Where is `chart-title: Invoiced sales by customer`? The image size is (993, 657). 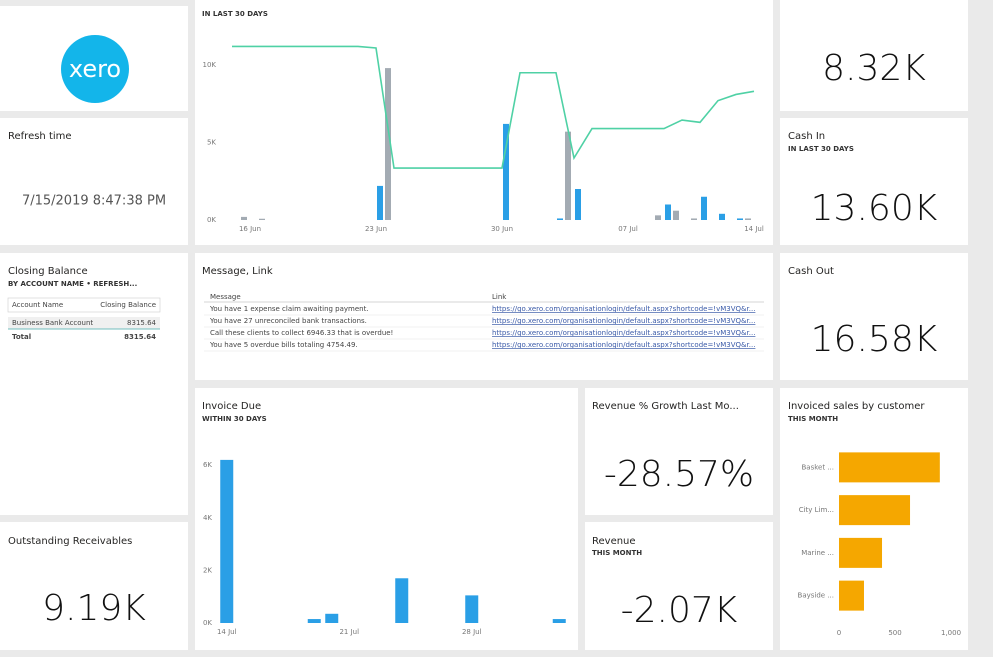
chart-title: Invoiced sales by customer is located at coordinates (856, 406).